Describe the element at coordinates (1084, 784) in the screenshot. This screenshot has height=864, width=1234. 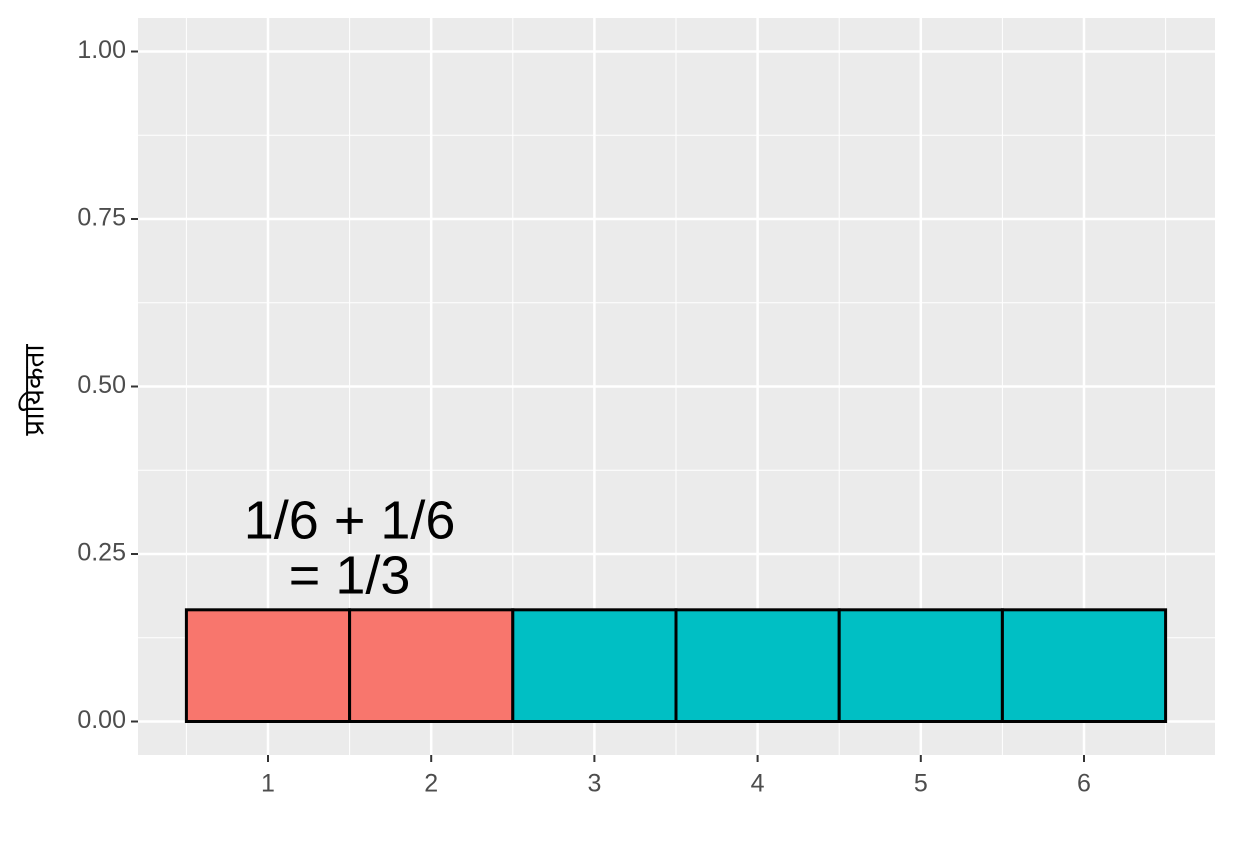
I see `x-tick-label: 6` at that location.